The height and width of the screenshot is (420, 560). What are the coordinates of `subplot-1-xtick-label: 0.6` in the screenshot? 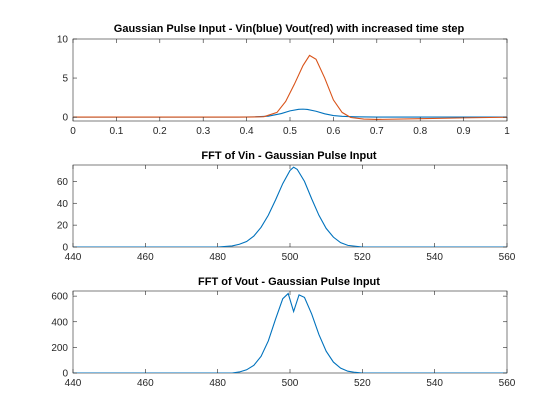 It's located at (333, 131).